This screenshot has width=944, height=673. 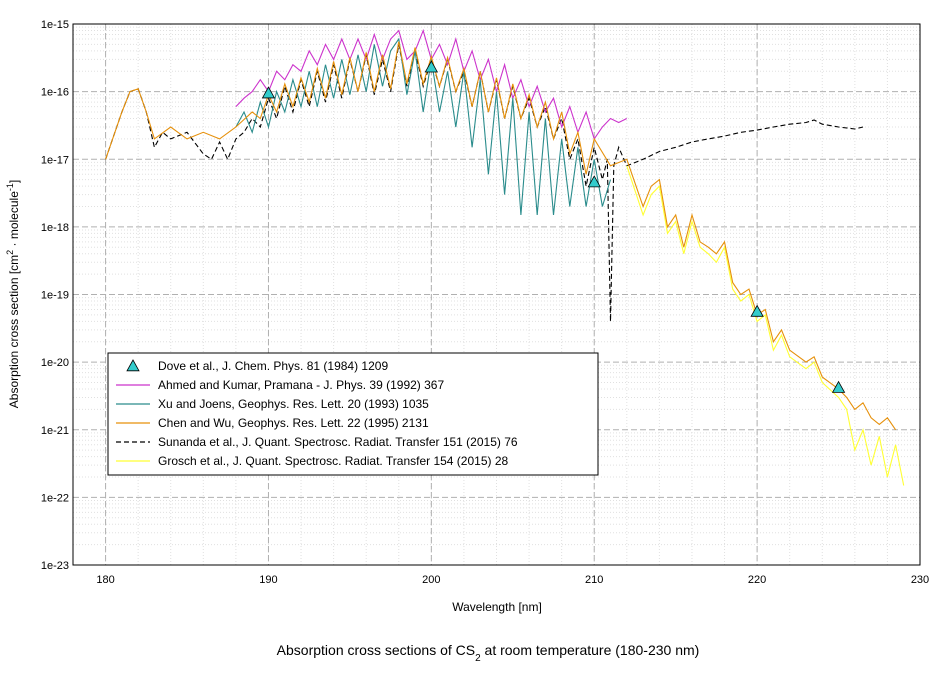 What do you see at coordinates (55, 93) in the screenshot?
I see `y-tick-label: 1e-16` at bounding box center [55, 93].